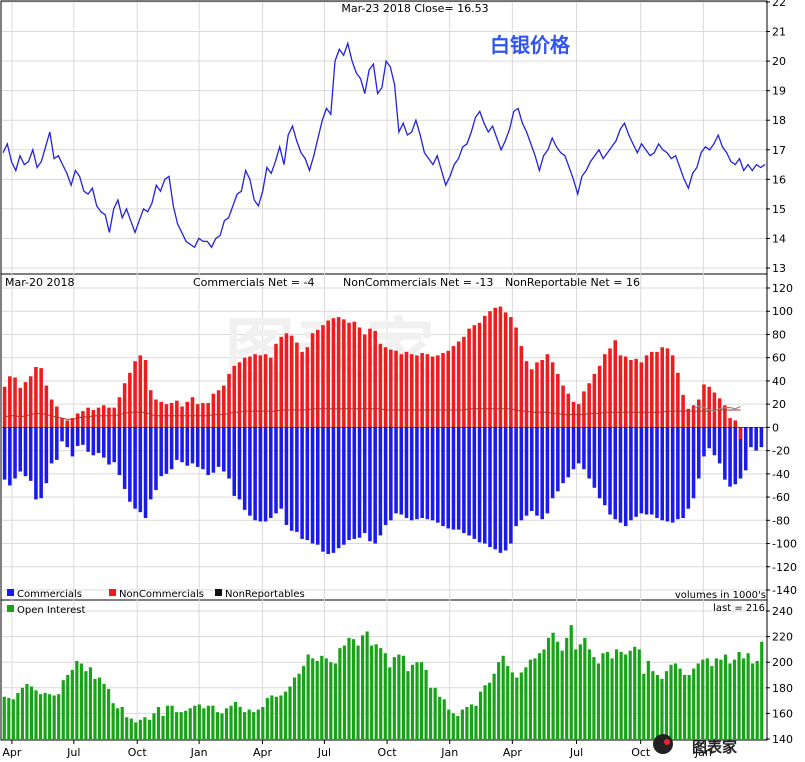 This screenshot has height=762, width=805. What do you see at coordinates (720, 595) in the screenshot?
I see `volume-units-note: volumes in 1000's` at bounding box center [720, 595].